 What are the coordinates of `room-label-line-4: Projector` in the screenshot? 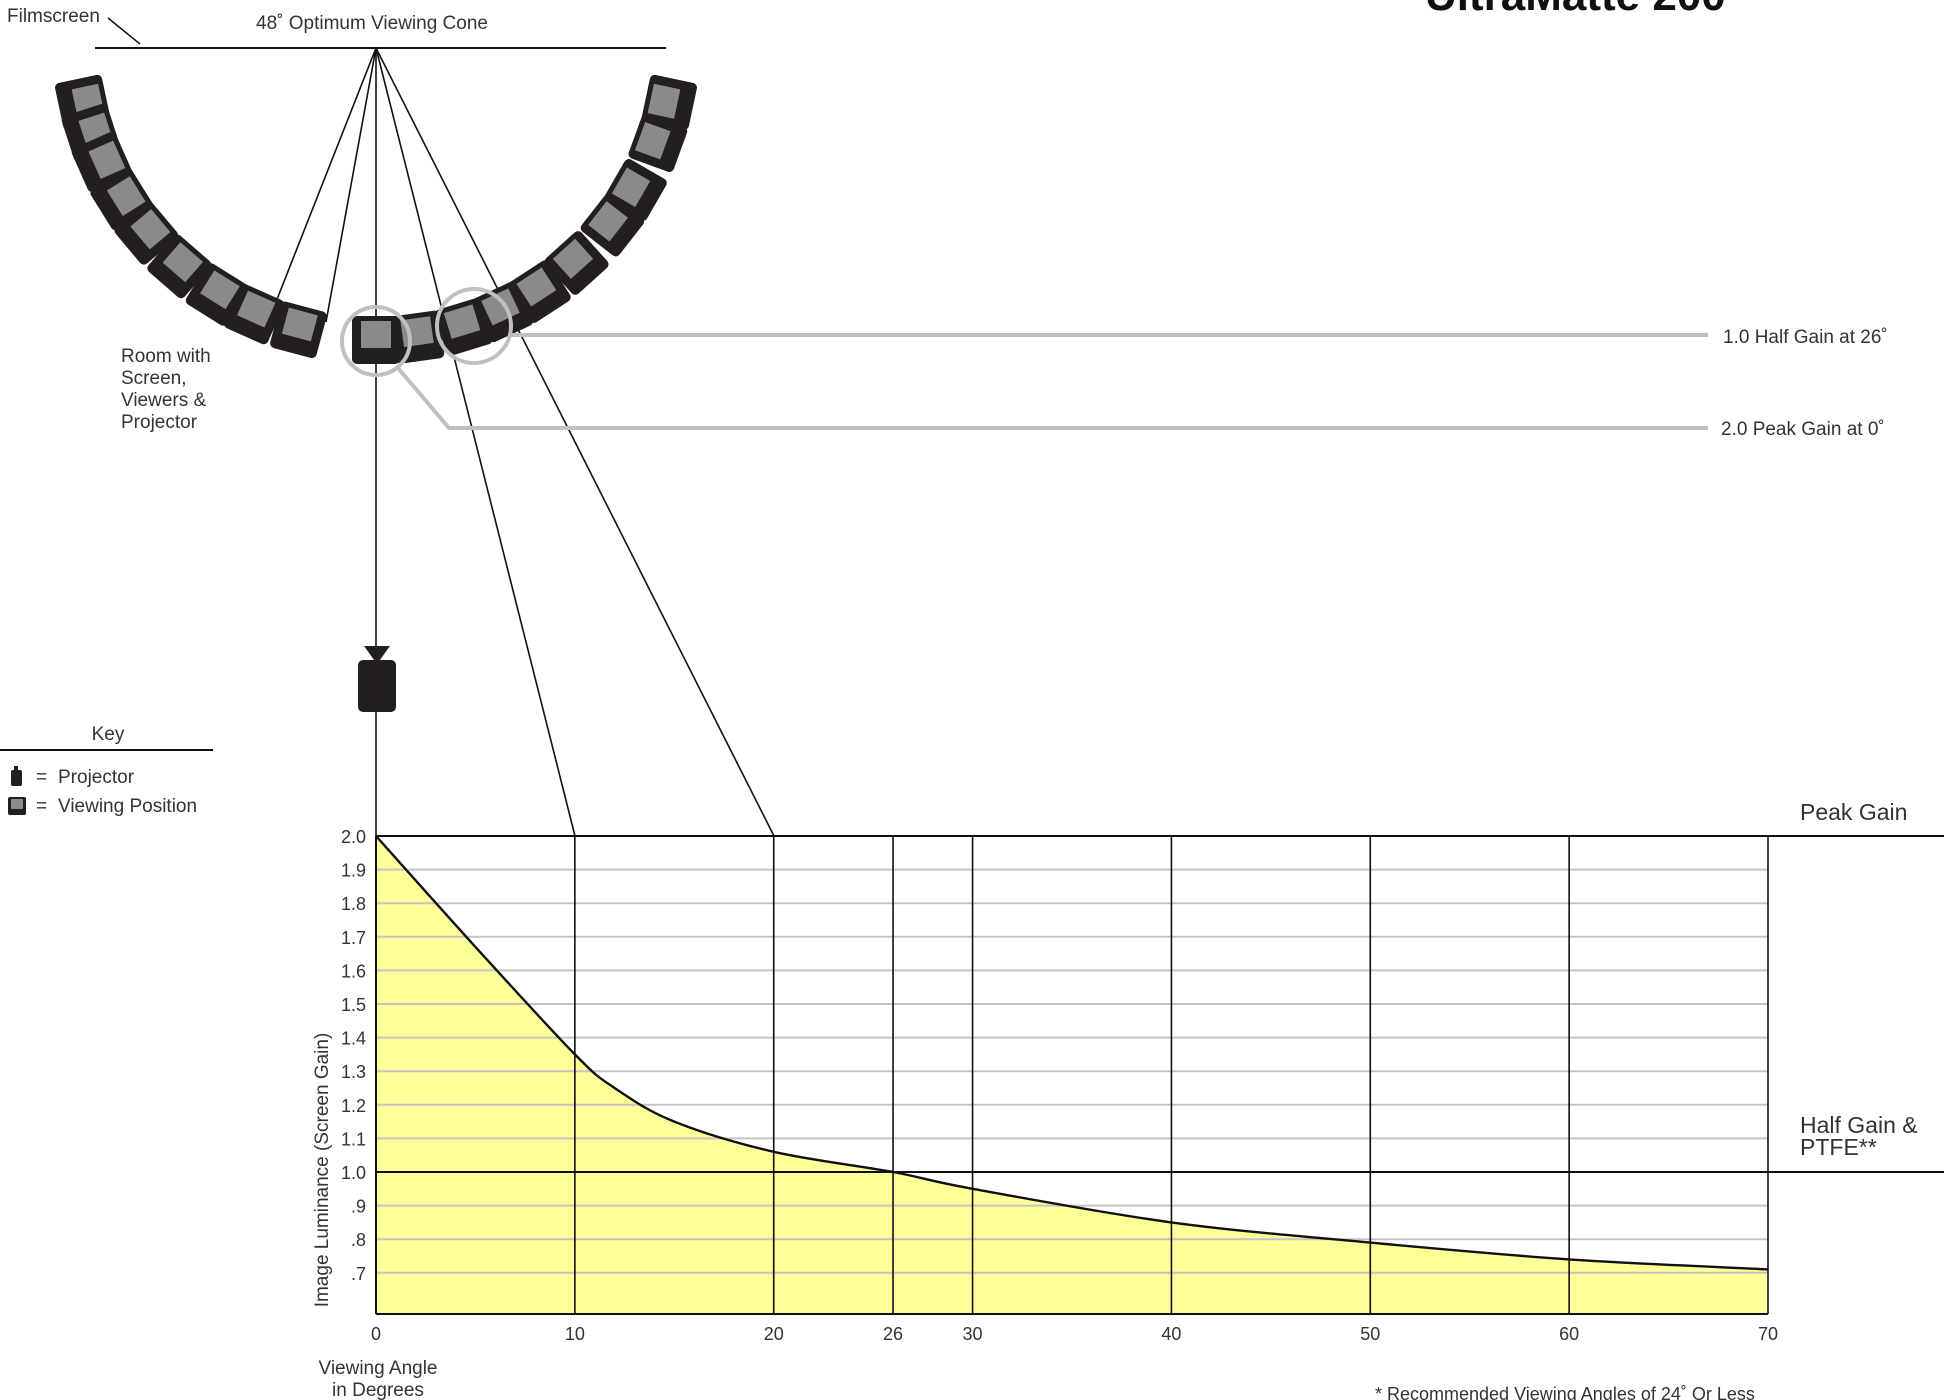 It's located at (159, 422).